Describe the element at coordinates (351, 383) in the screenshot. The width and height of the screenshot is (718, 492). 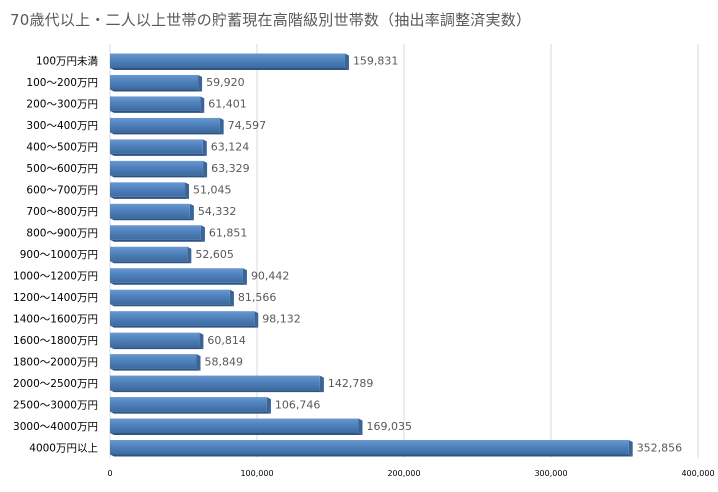
I see `value-label: 142,789` at that location.